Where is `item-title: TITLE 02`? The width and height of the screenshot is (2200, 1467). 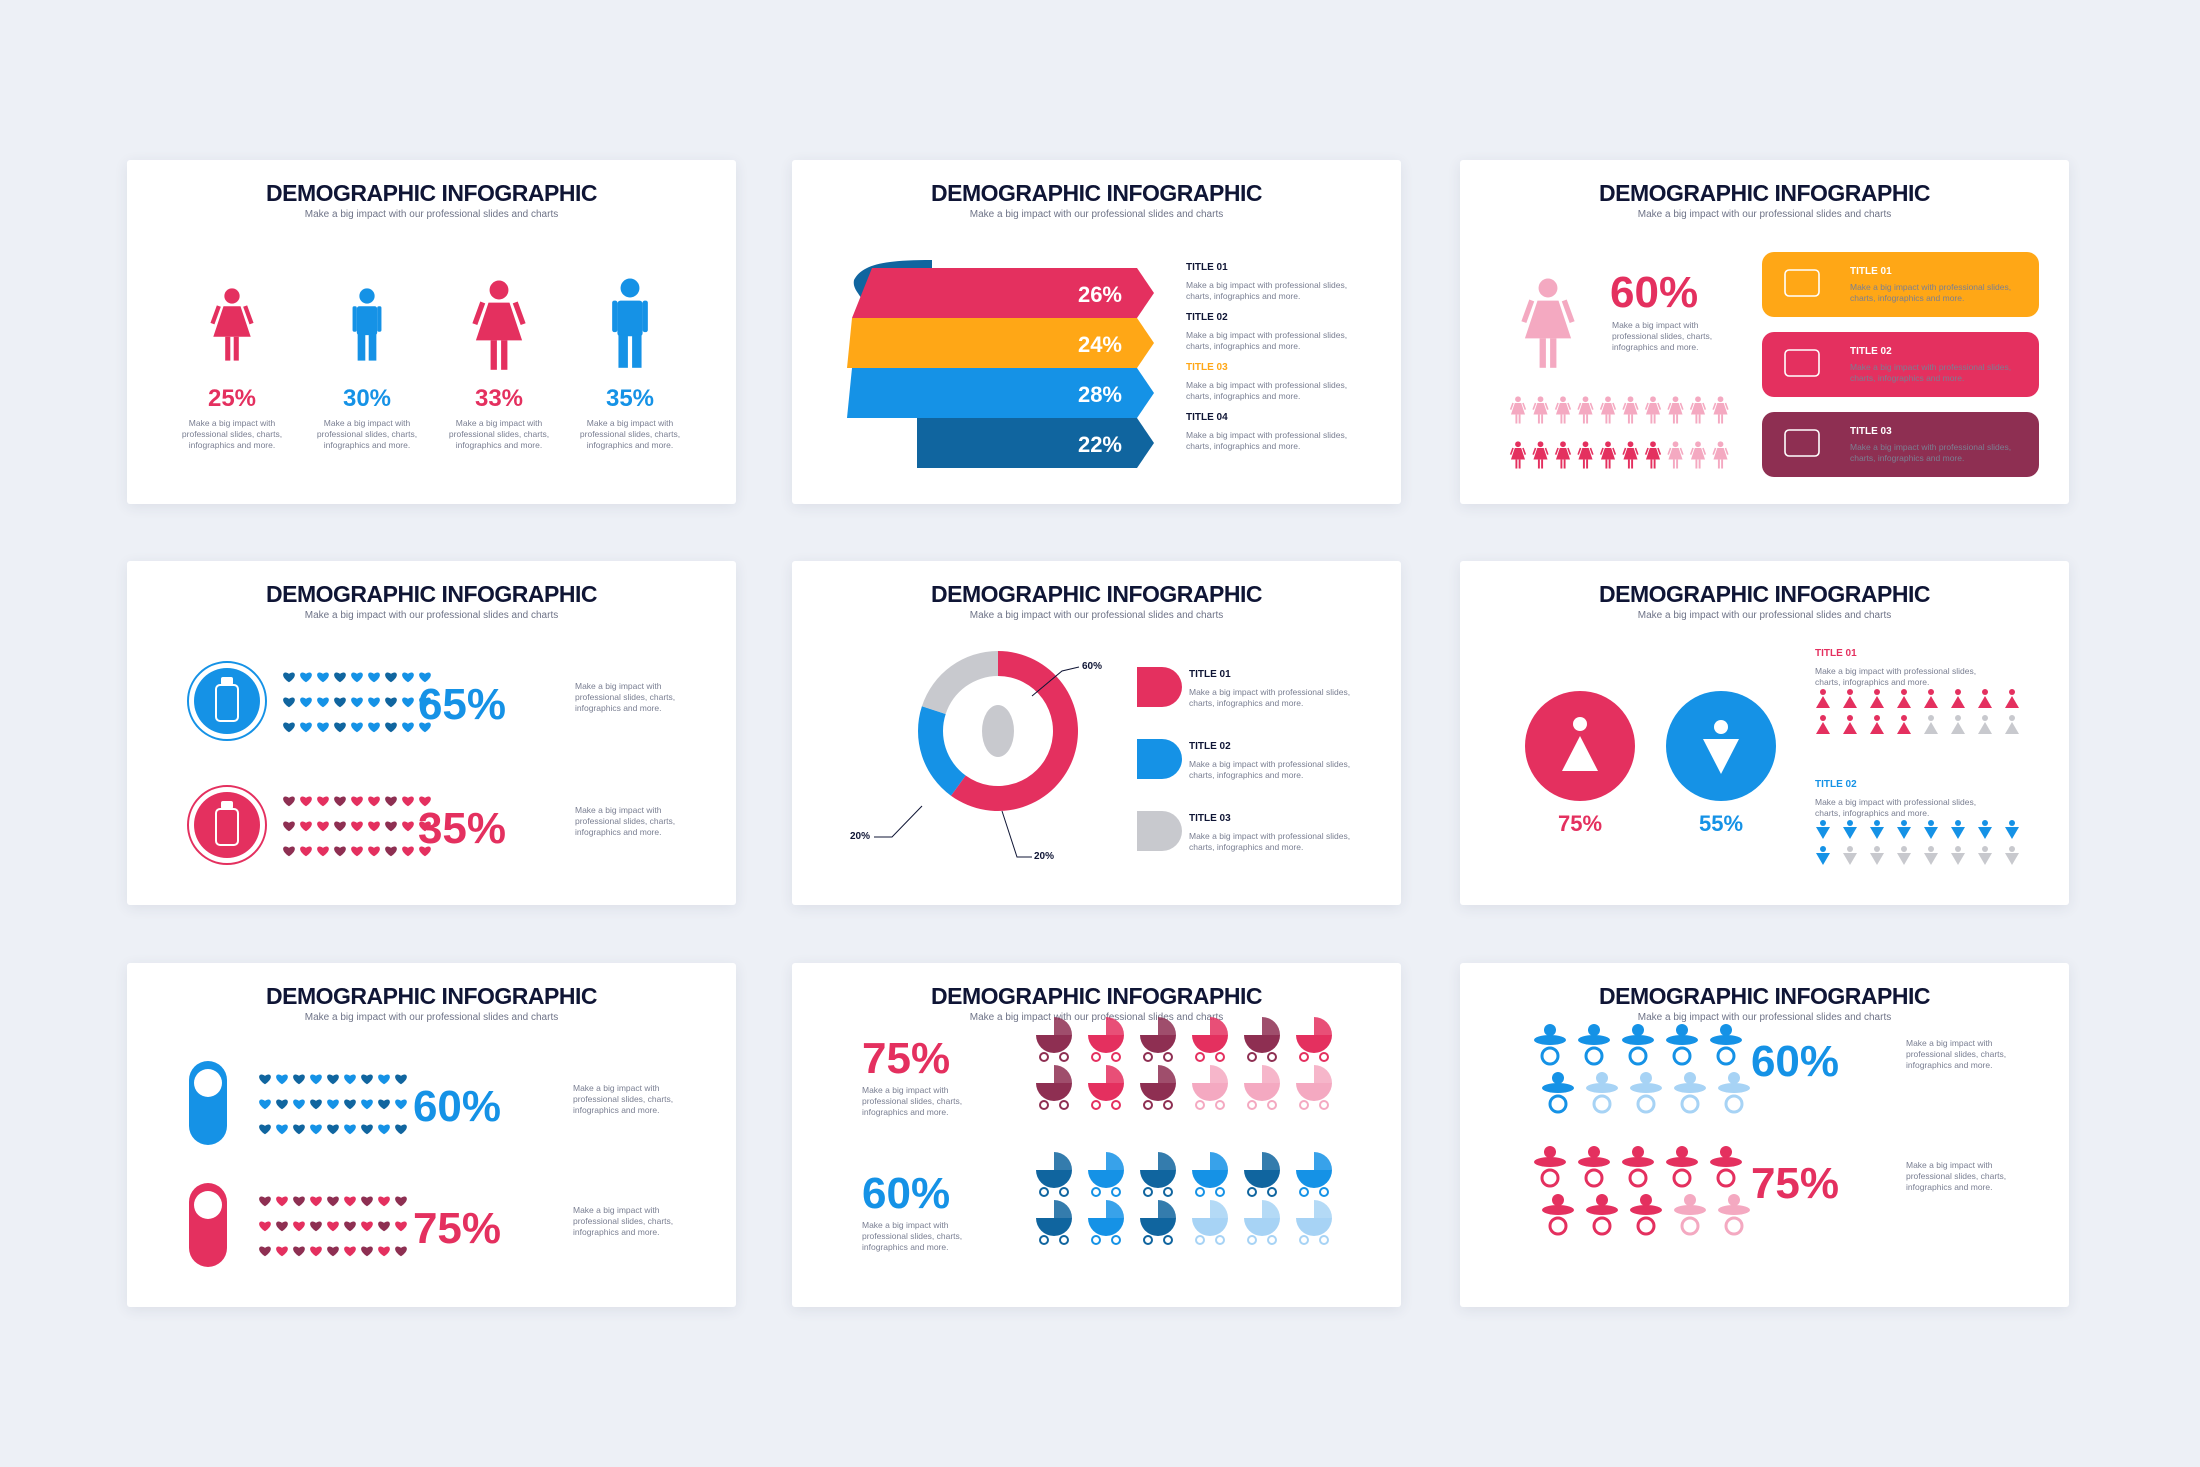 item-title: TITLE 02 is located at coordinates (1871, 351).